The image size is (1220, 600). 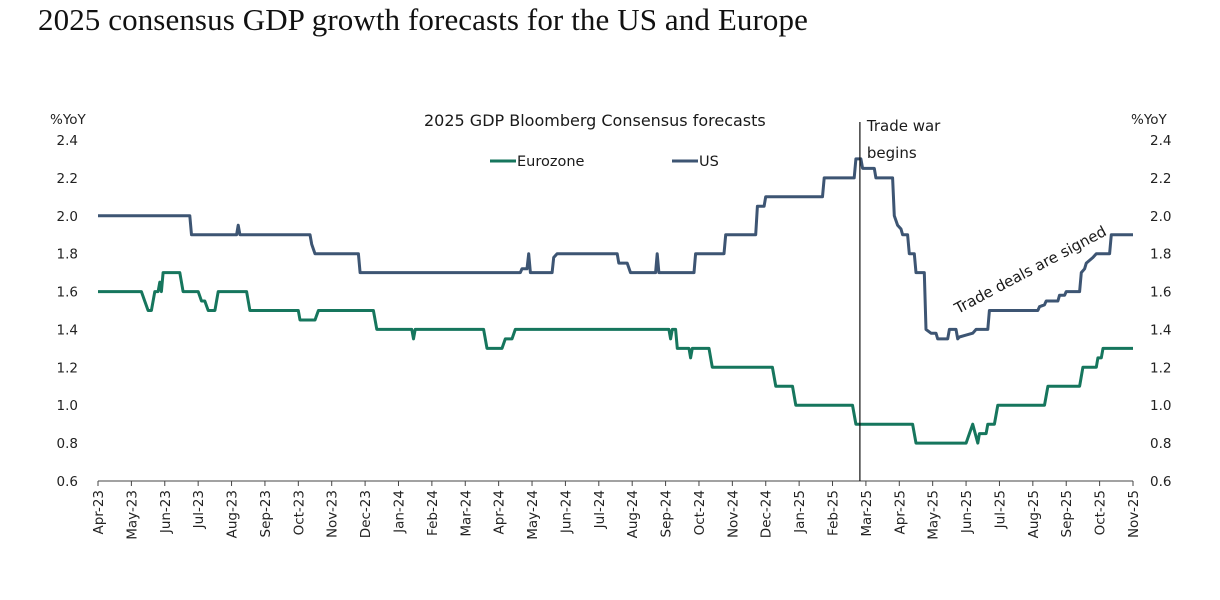 What do you see at coordinates (967, 512) in the screenshot?
I see `x-tick-label: Jun-25` at bounding box center [967, 512].